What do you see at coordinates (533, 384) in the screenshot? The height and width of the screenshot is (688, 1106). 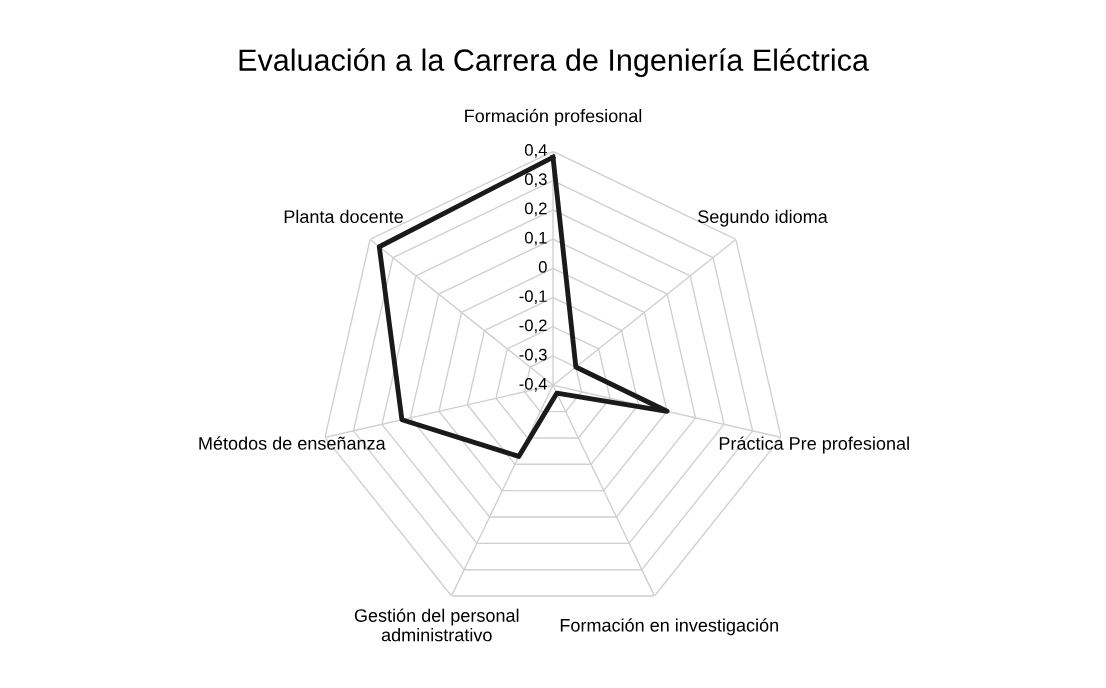 I see `y-tick-label: -0,4` at bounding box center [533, 384].